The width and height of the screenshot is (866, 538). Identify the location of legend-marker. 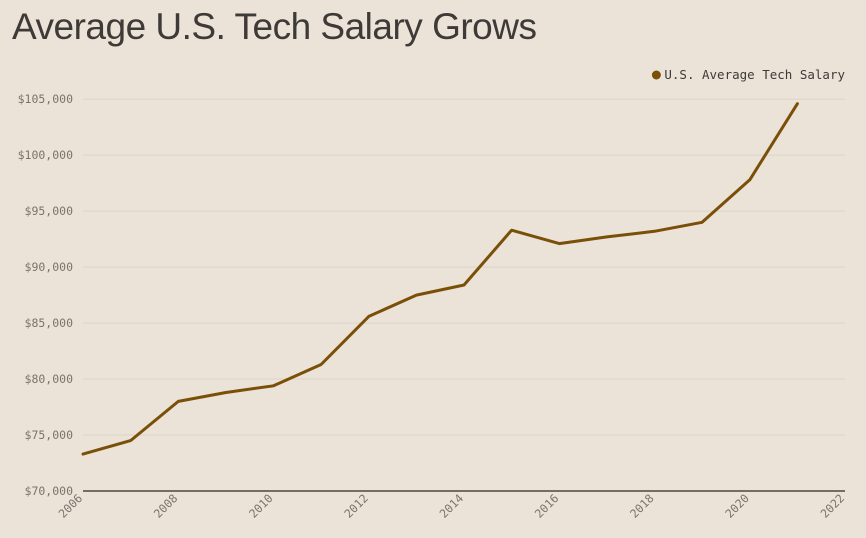
(656, 75).